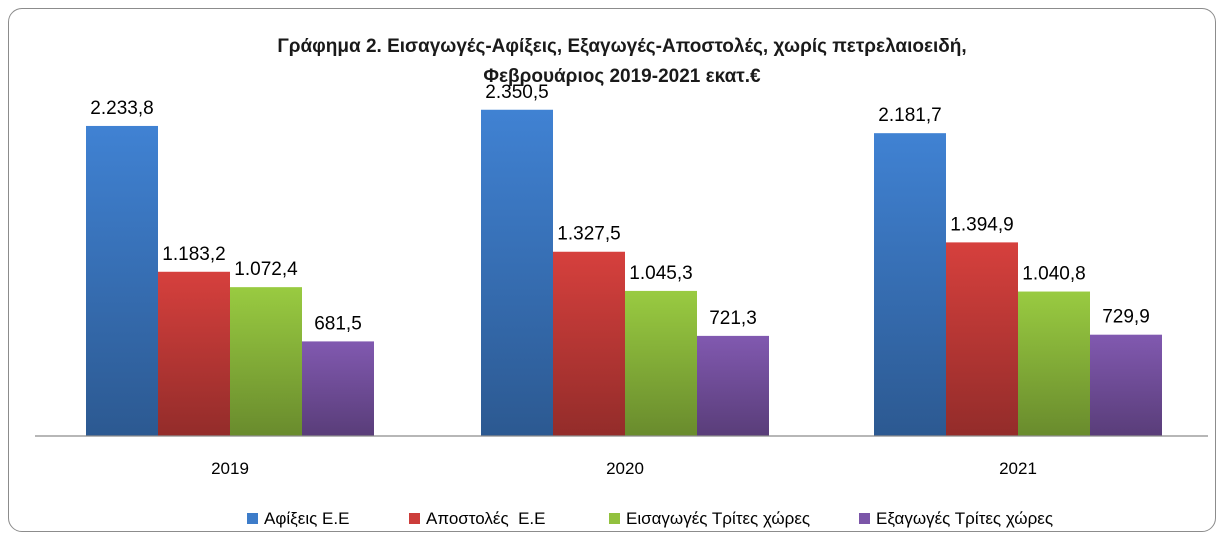 Image resolution: width=1229 pixels, height=544 pixels. I want to click on data-label-series-3-2020: 1.045,3, so click(660, 273).